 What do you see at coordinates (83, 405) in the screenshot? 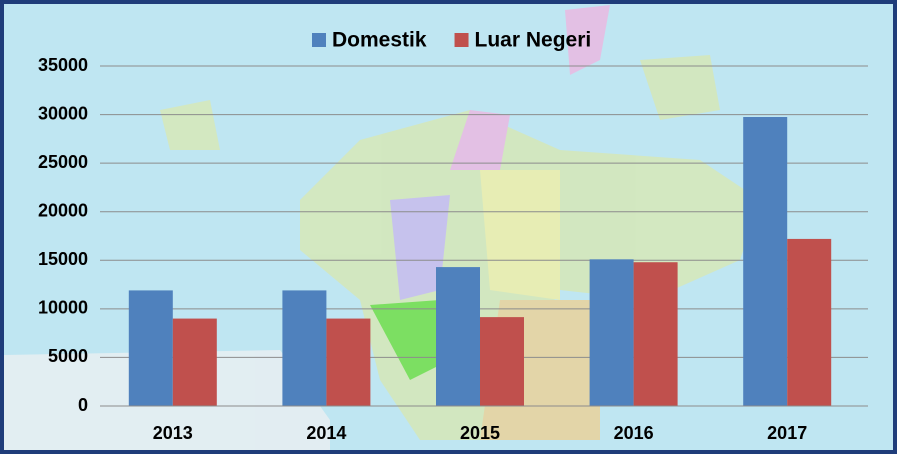
I see `y-tick-label: 0` at bounding box center [83, 405].